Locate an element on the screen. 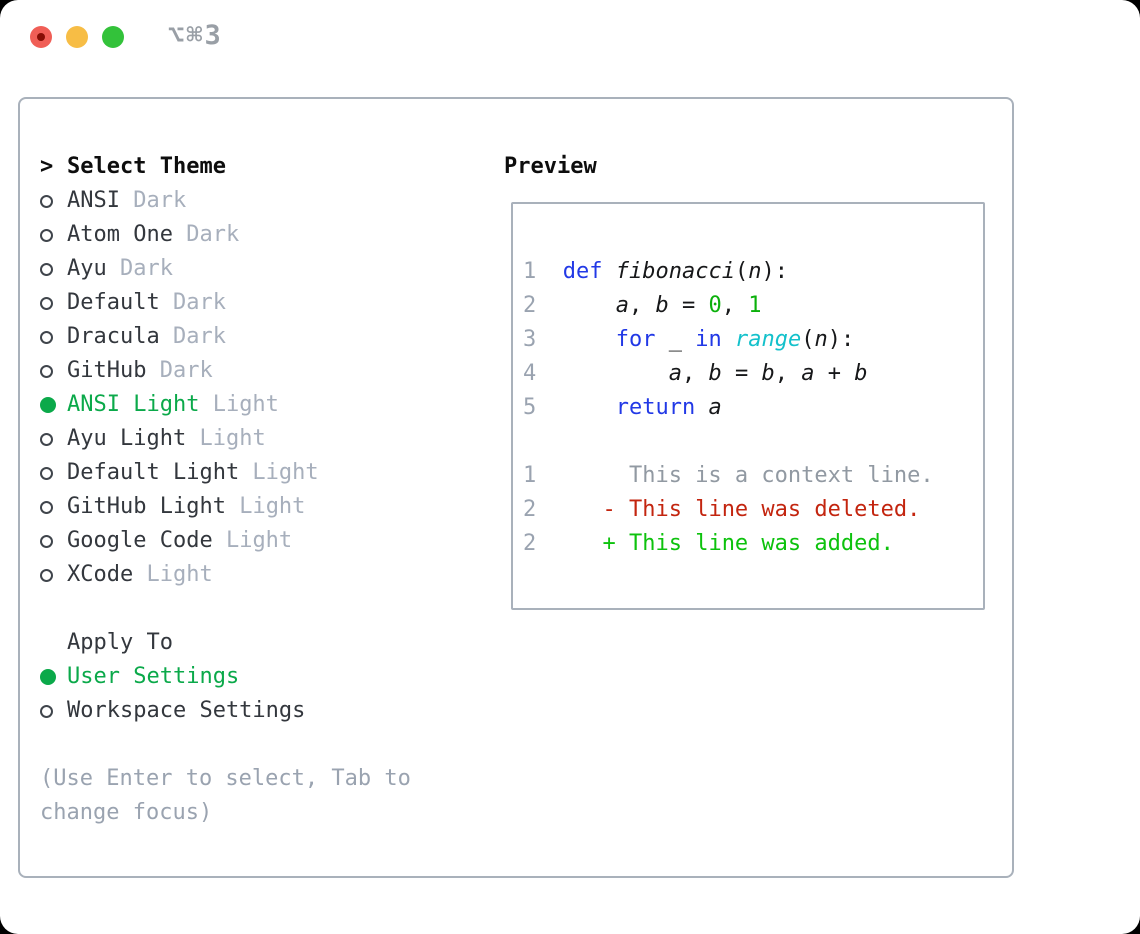  apply-option: User Settings is located at coordinates (255, 677).